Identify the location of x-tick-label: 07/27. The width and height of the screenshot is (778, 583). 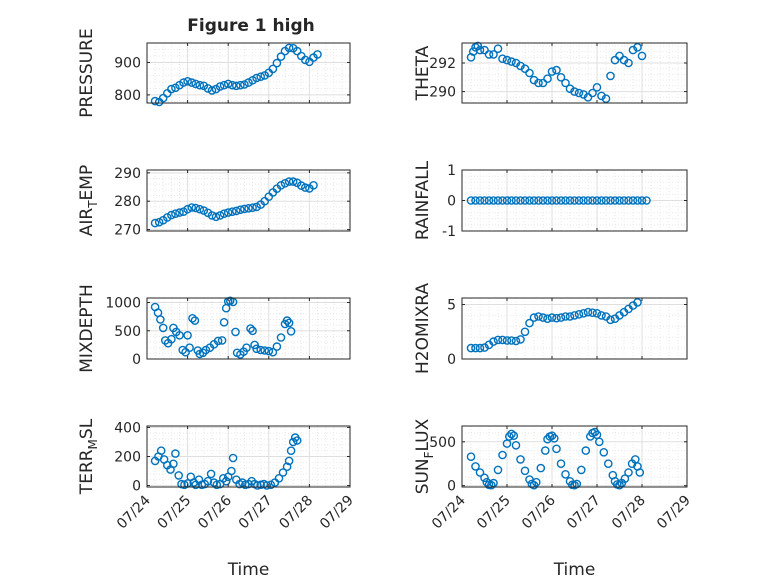
(584, 513).